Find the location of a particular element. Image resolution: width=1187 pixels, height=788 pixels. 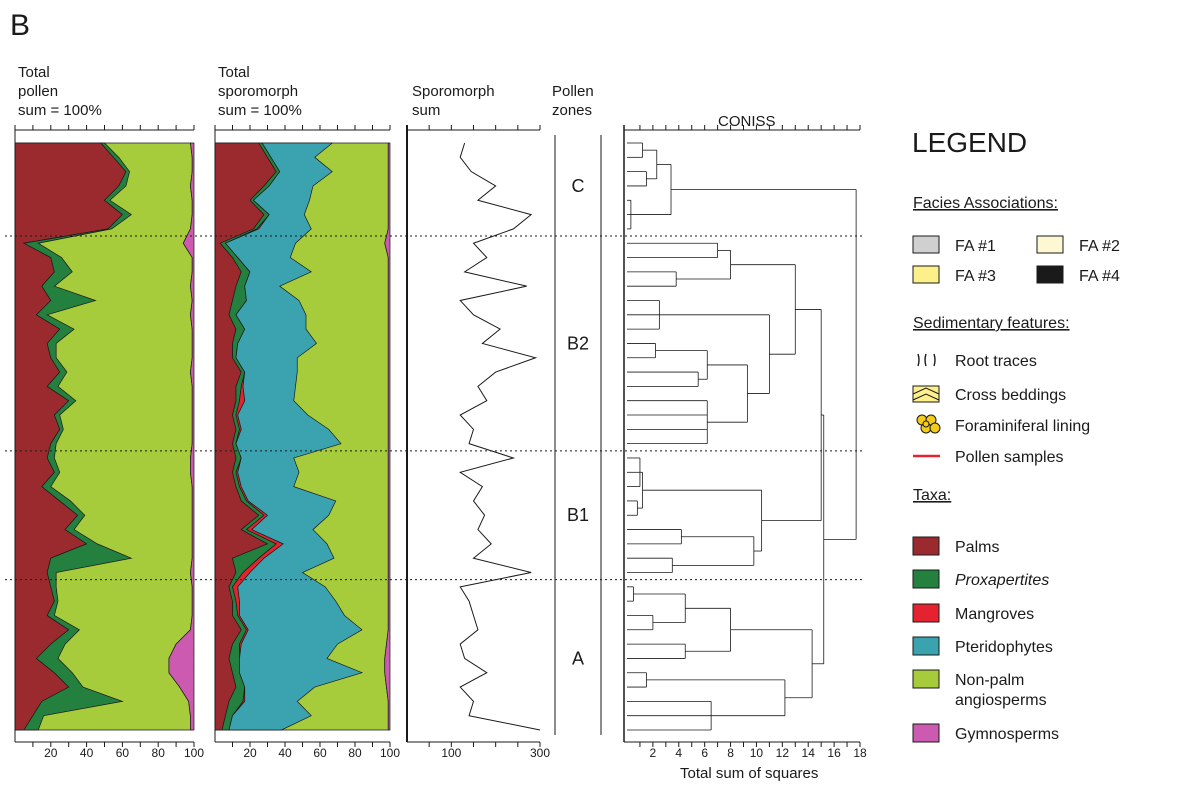

x-tick-label: 10 is located at coordinates (757, 753).